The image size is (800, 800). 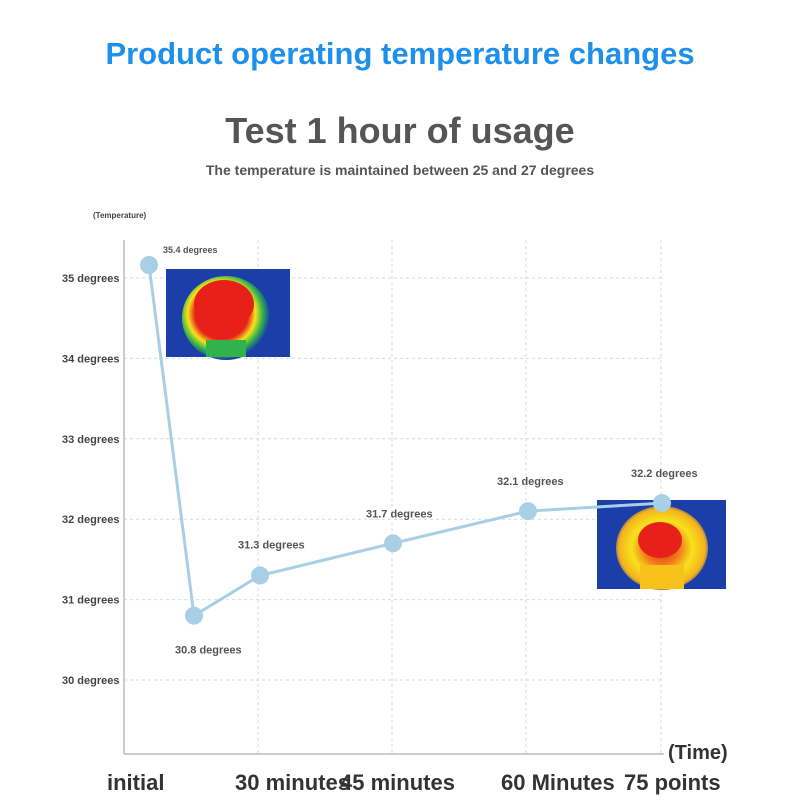 What do you see at coordinates (228, 314) in the screenshot?
I see `thermal-image-initial` at bounding box center [228, 314].